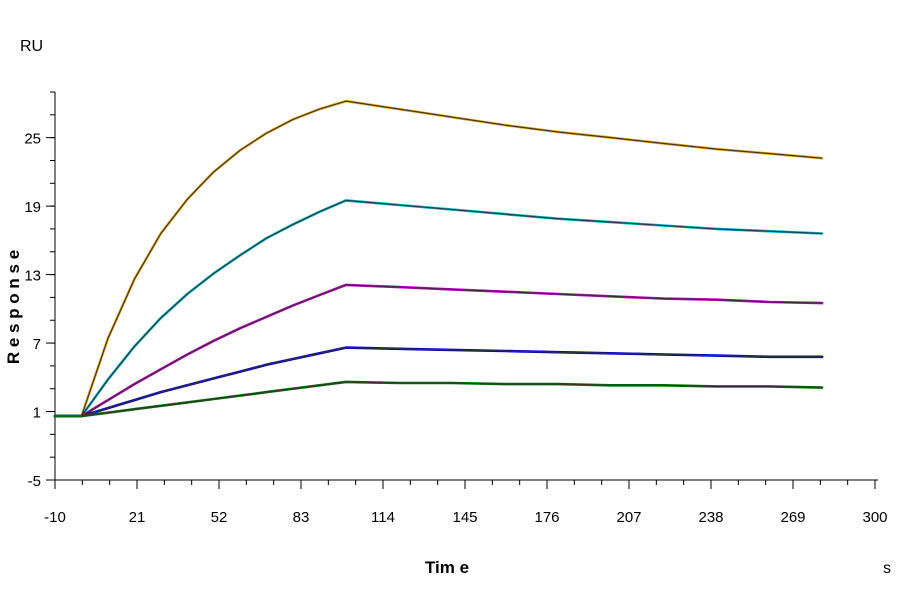 This screenshot has width=900, height=605. I want to click on x-tick-label: 114, so click(383, 517).